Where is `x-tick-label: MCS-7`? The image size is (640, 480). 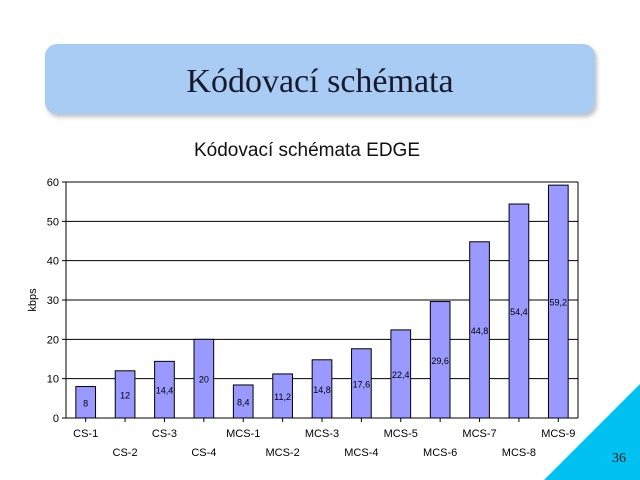
x-tick-label: MCS-7 is located at coordinates (479, 434).